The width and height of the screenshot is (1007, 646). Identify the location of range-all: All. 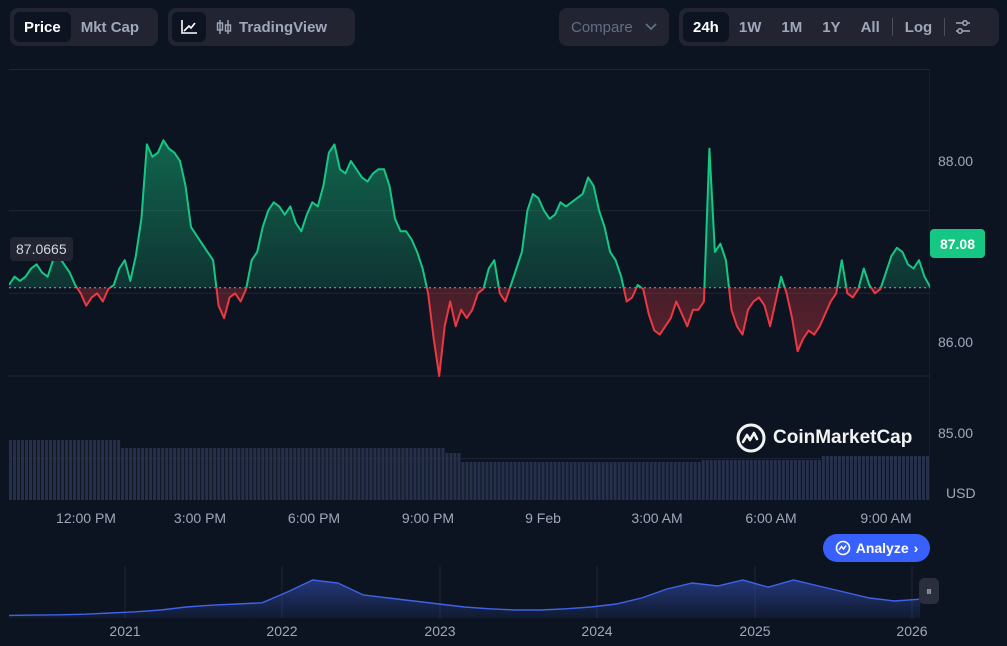
(870, 27).